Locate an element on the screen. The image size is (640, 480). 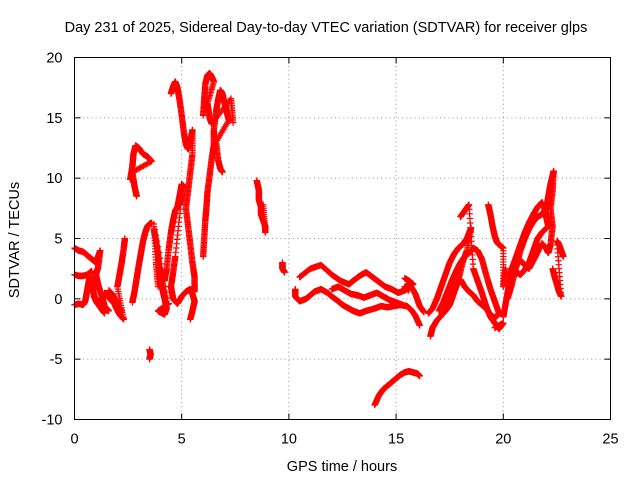
series-arc-r is located at coordinates (397, 388).